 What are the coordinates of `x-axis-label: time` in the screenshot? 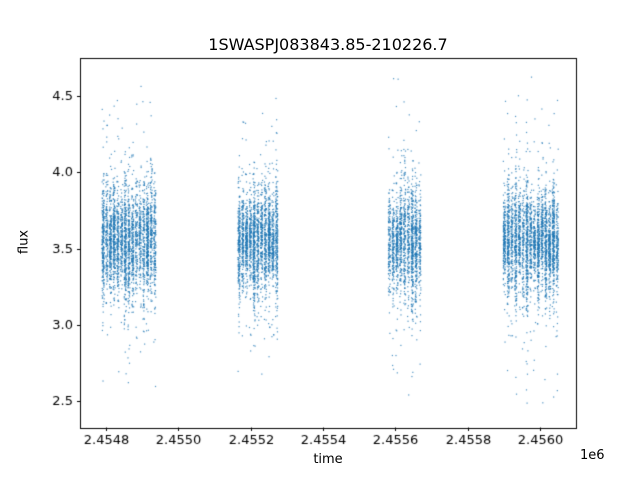 It's located at (328, 459).